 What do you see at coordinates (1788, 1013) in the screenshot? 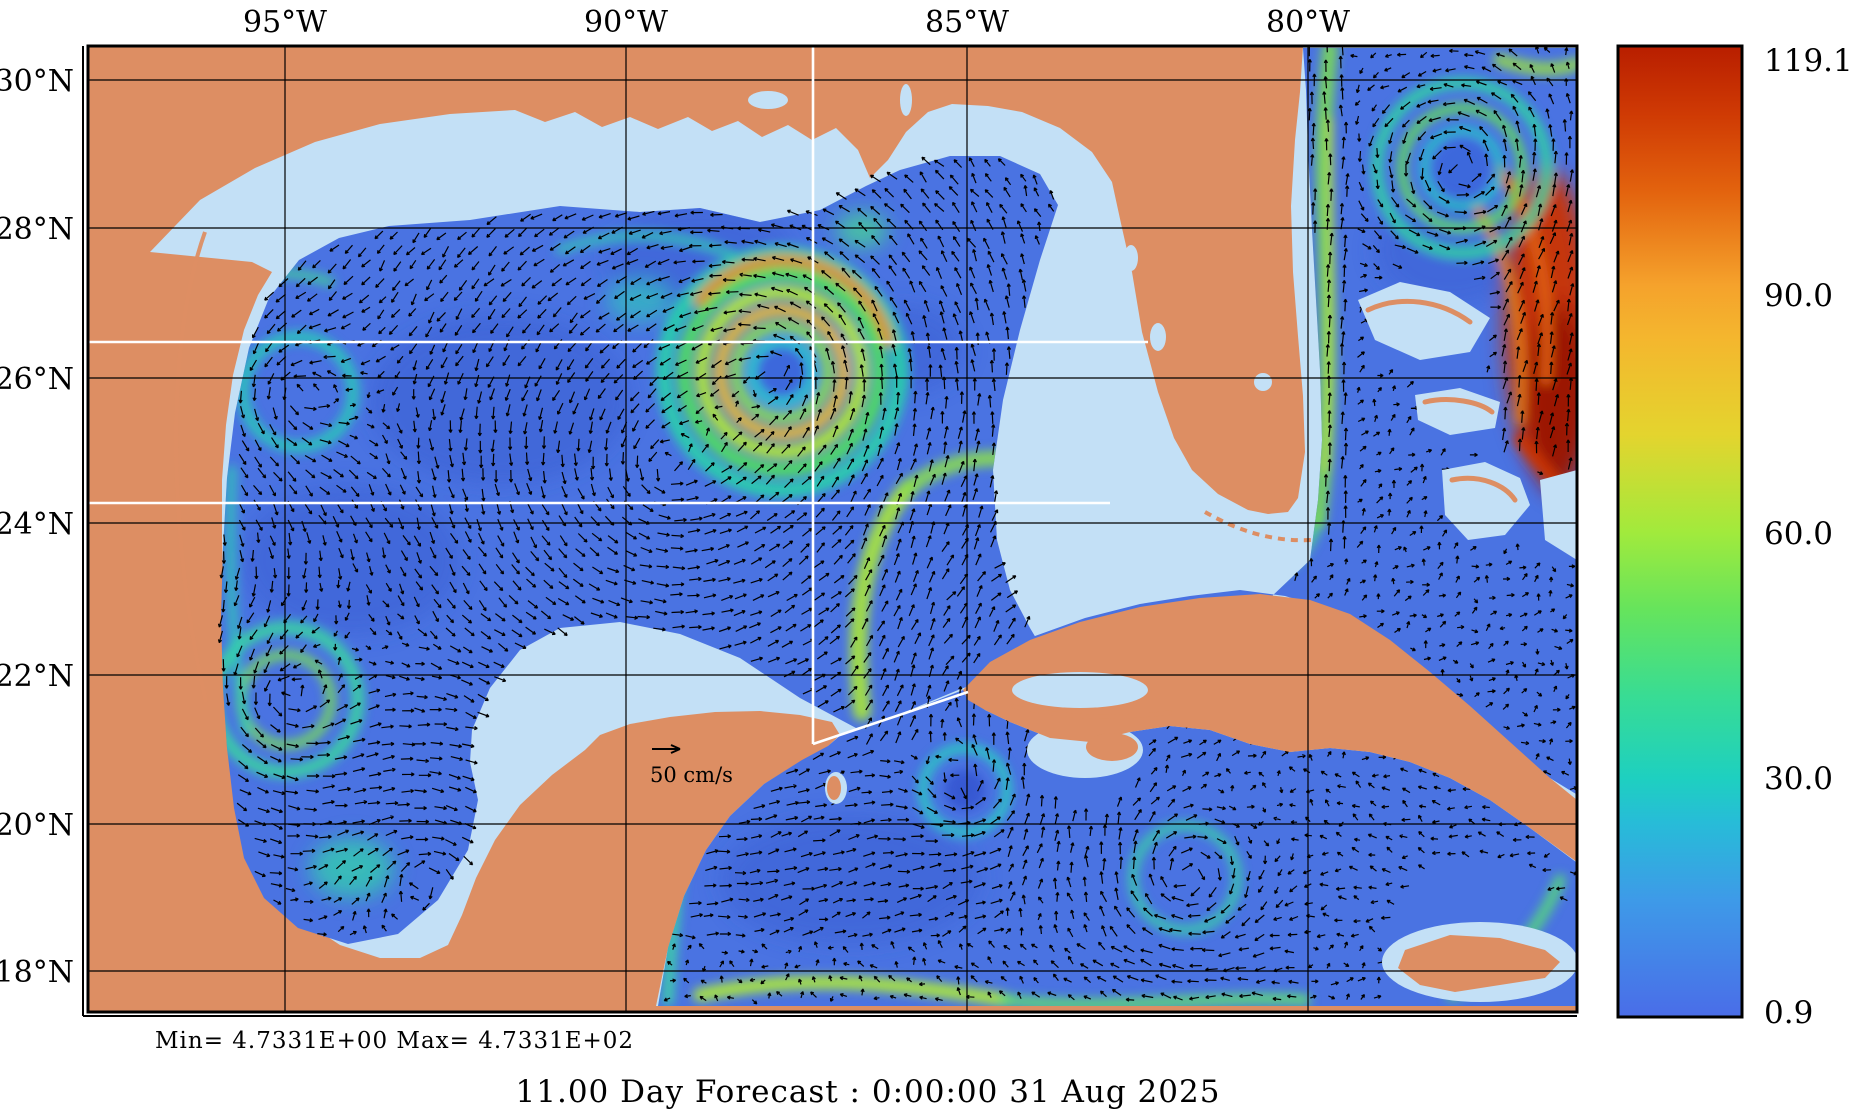
I see `colorbar-tick-label: 0.9` at bounding box center [1788, 1013].